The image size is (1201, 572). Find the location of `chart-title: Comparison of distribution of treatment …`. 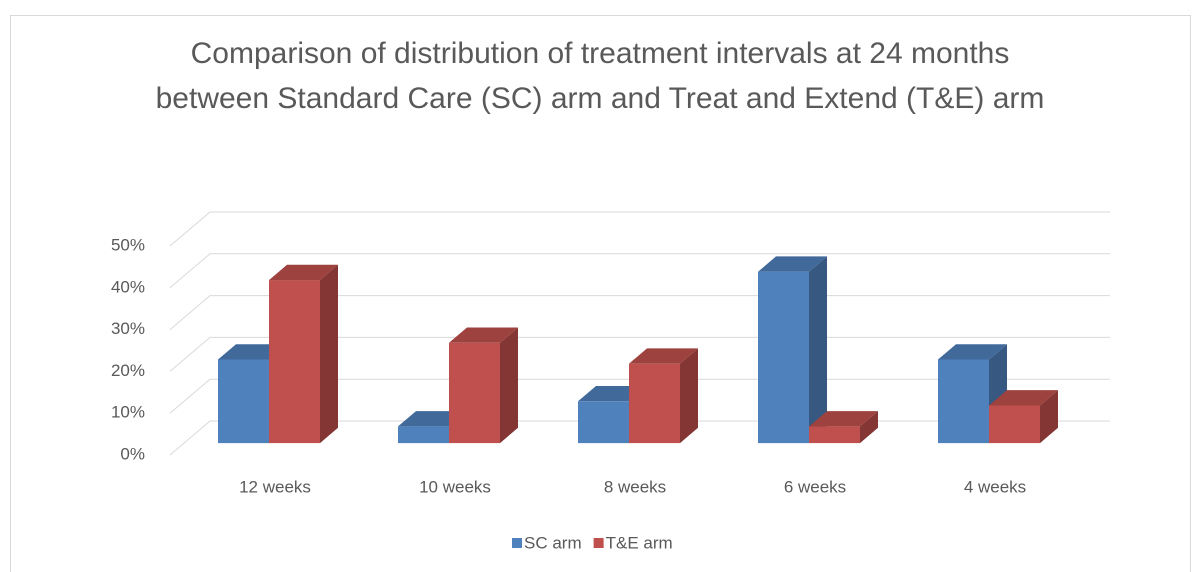

chart-title: Comparison of distribution of treatment … is located at coordinates (600, 76).